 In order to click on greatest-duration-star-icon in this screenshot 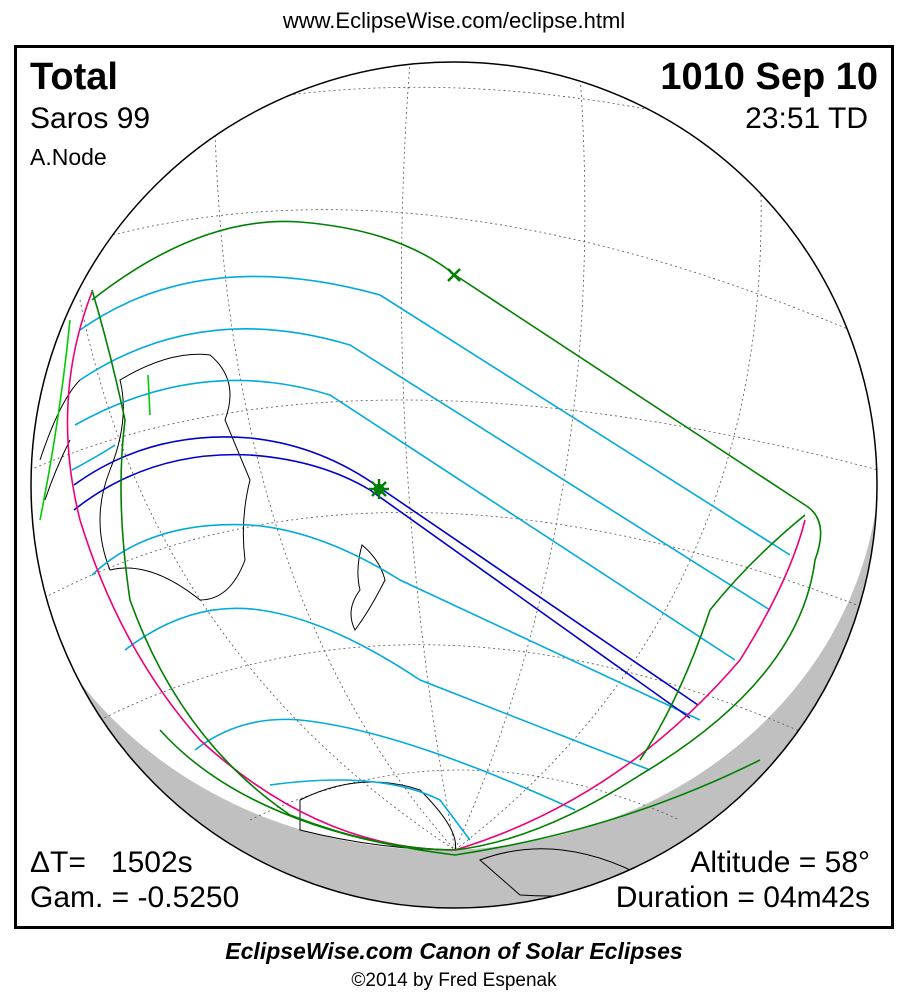, I will do `click(379, 489)`.